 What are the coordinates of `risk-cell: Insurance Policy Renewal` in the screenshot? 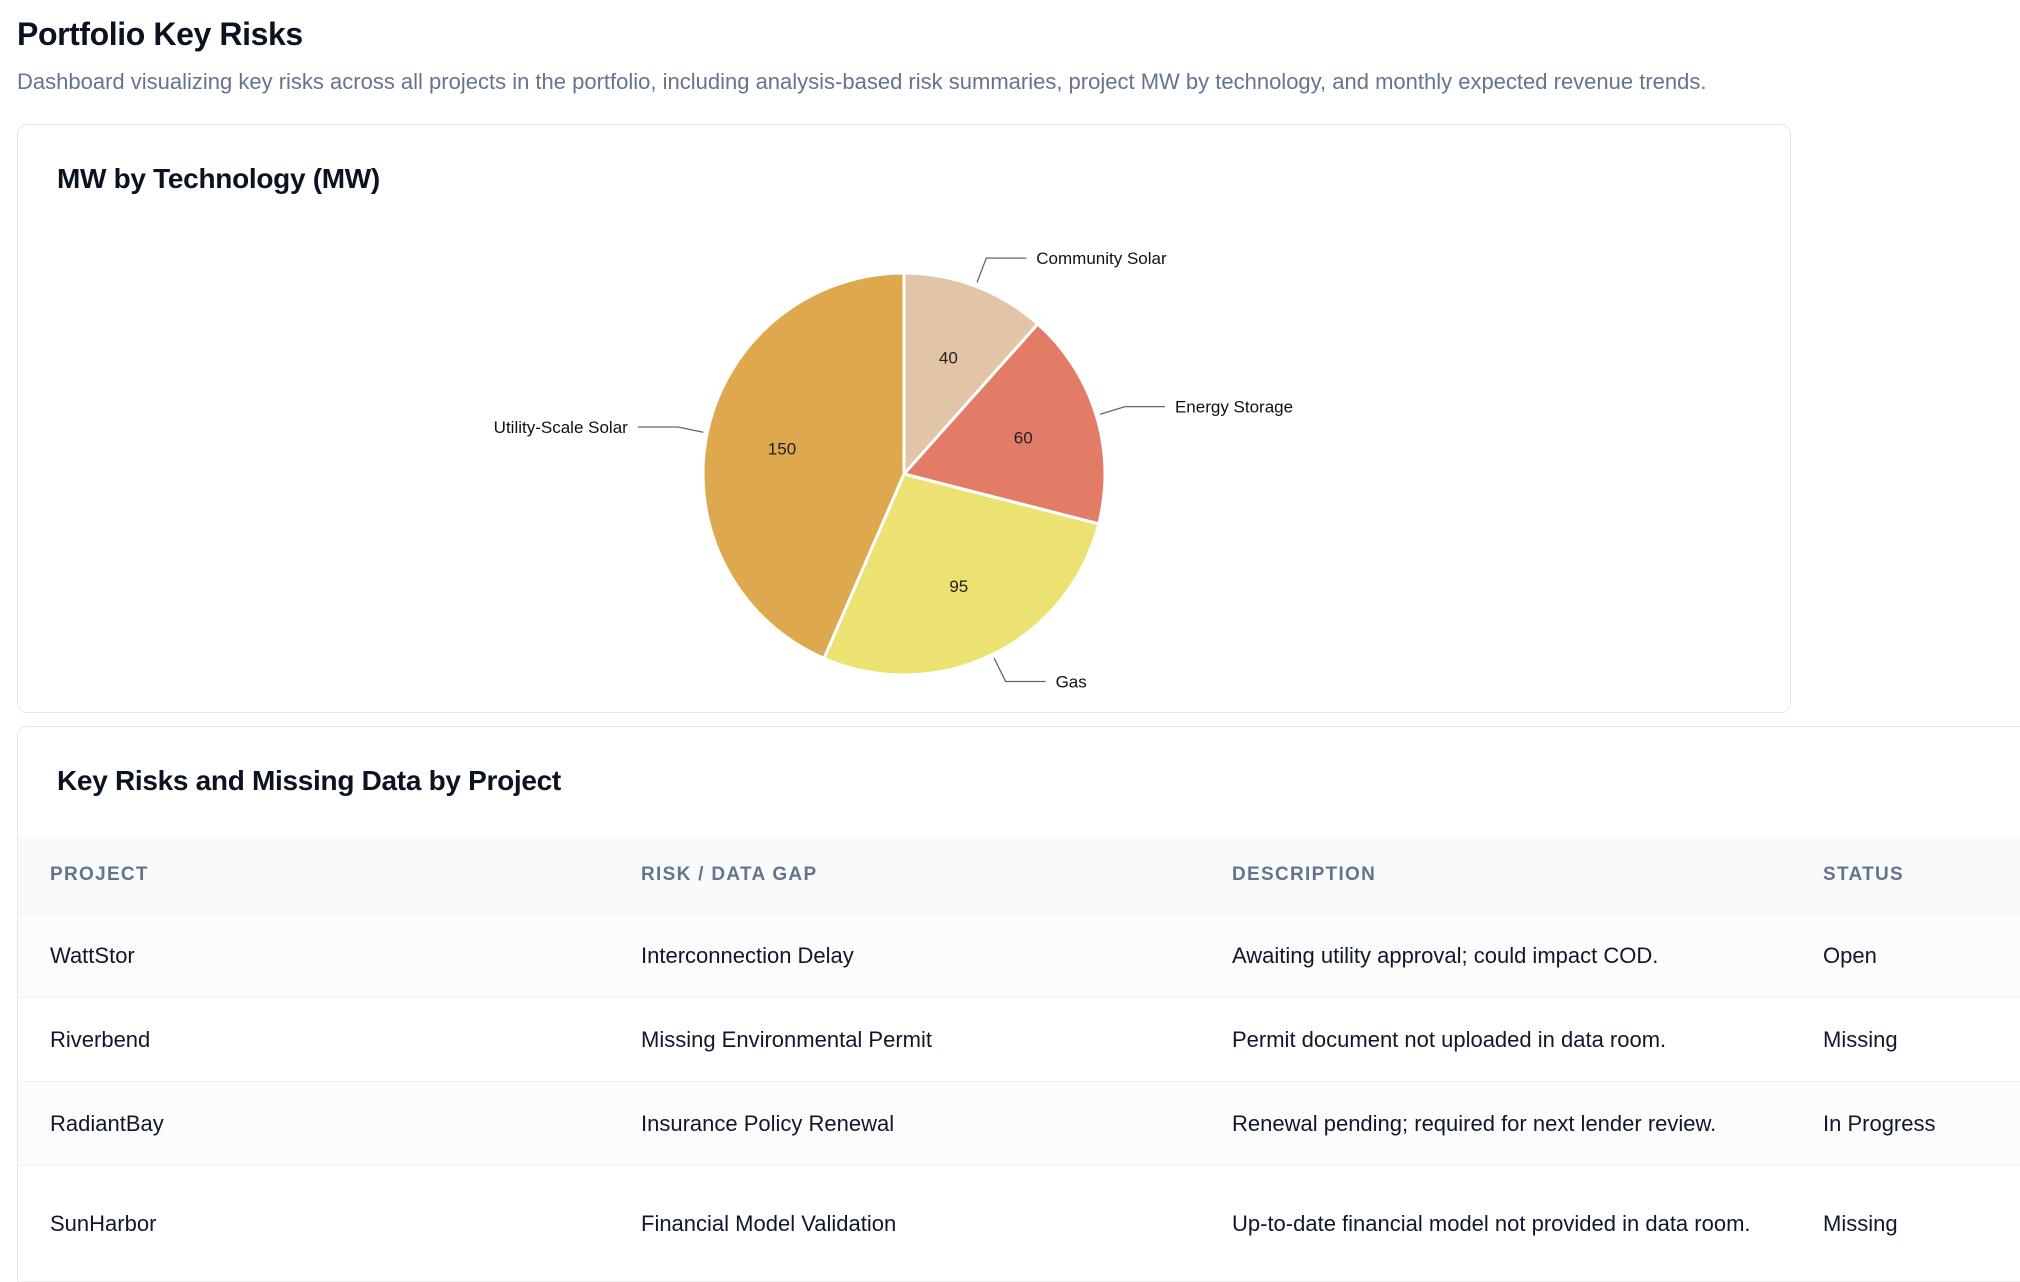 It's located at (904, 1123).